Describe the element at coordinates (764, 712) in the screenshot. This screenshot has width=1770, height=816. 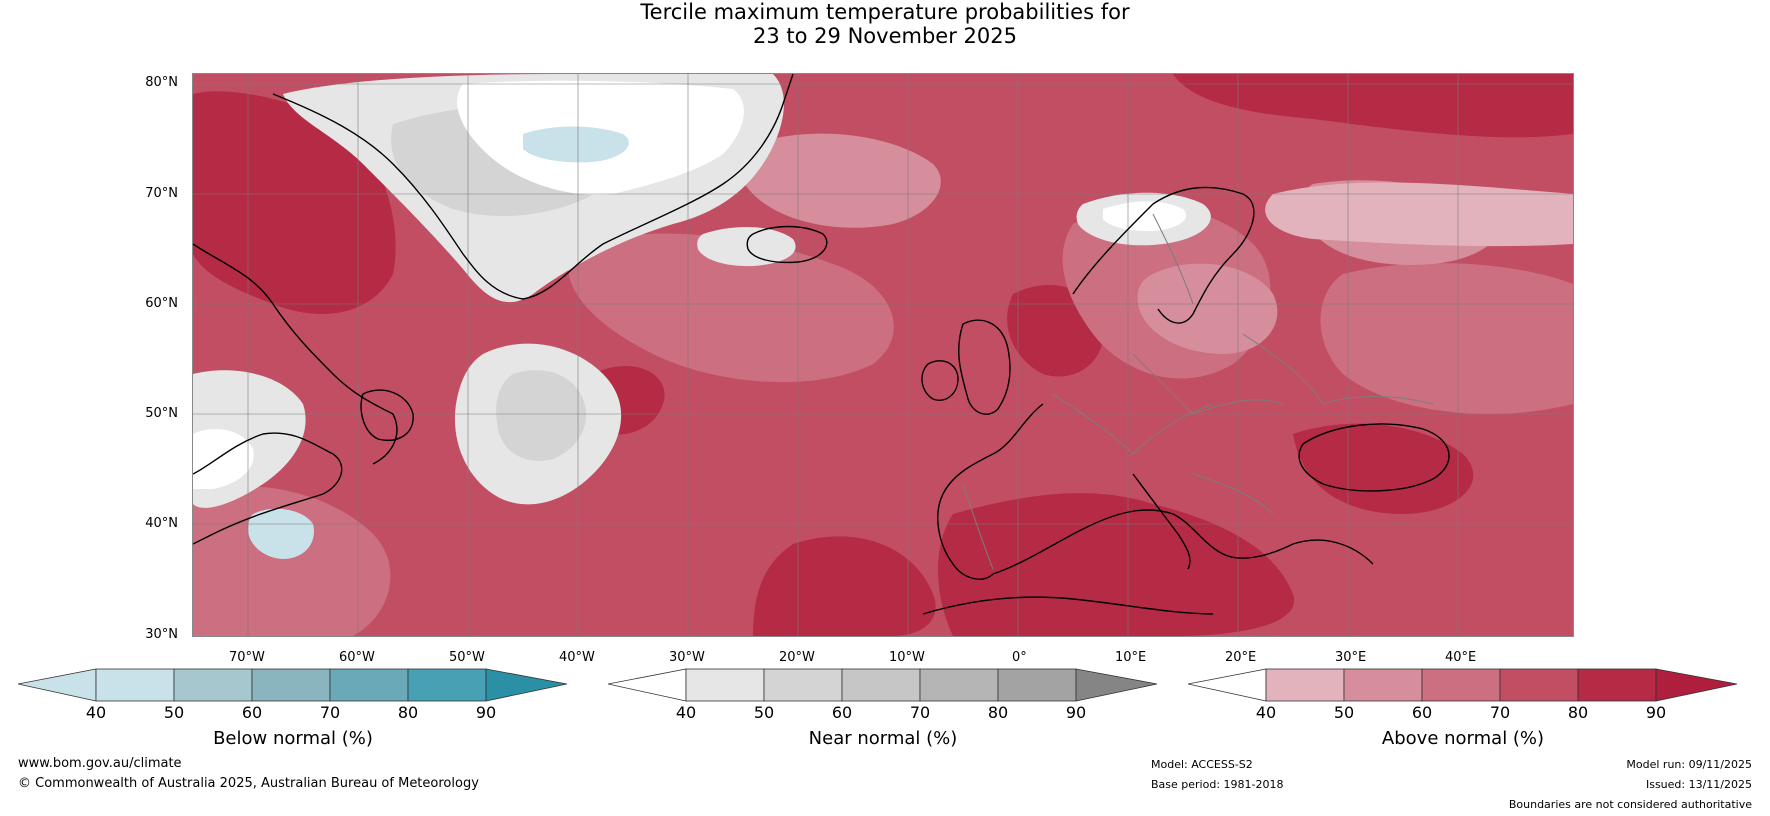
I see `near-tick-50: 50` at that location.